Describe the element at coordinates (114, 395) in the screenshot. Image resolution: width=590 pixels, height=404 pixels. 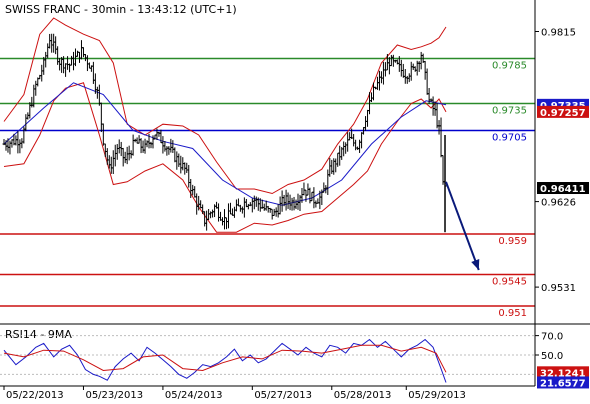
I see `x-tick-label: 05/23/2013` at that location.